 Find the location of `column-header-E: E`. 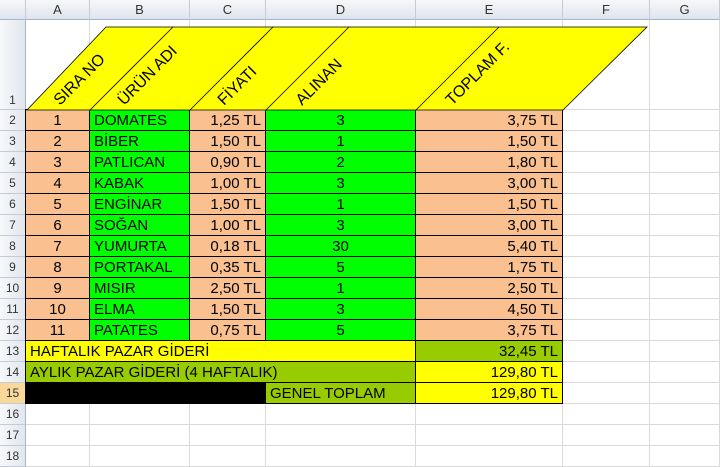

column-header-E: E is located at coordinates (489, 10).